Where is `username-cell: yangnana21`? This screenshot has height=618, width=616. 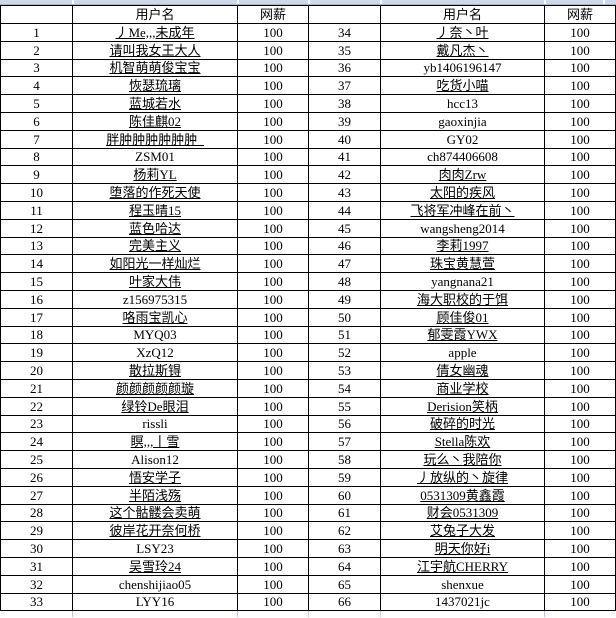
username-cell: yangnana21 is located at coordinates (462, 281).